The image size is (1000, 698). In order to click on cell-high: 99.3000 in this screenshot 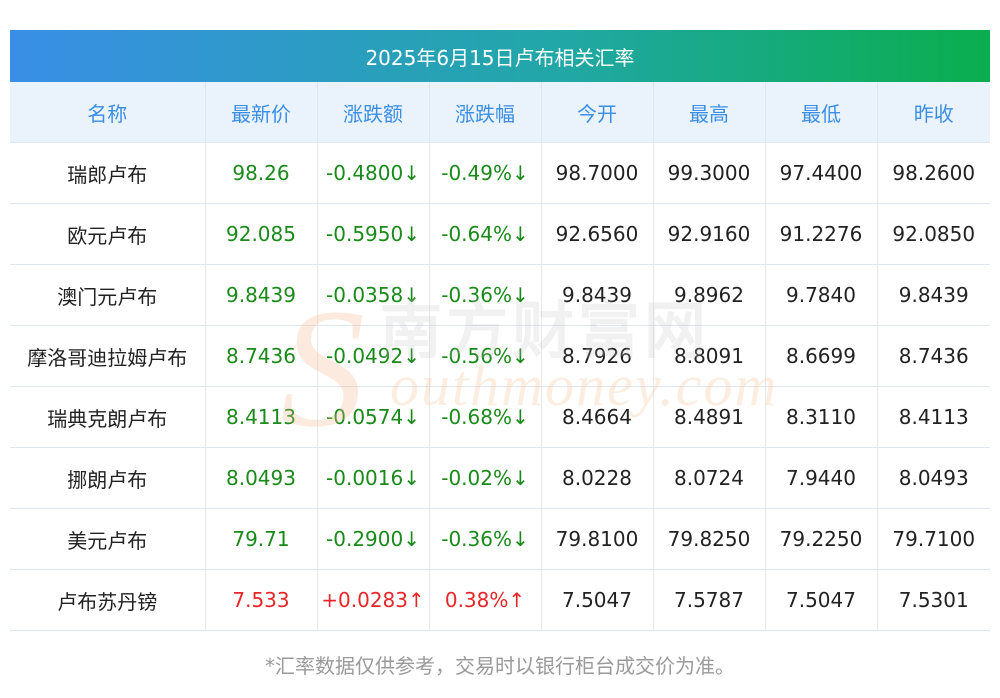, I will do `click(708, 173)`.